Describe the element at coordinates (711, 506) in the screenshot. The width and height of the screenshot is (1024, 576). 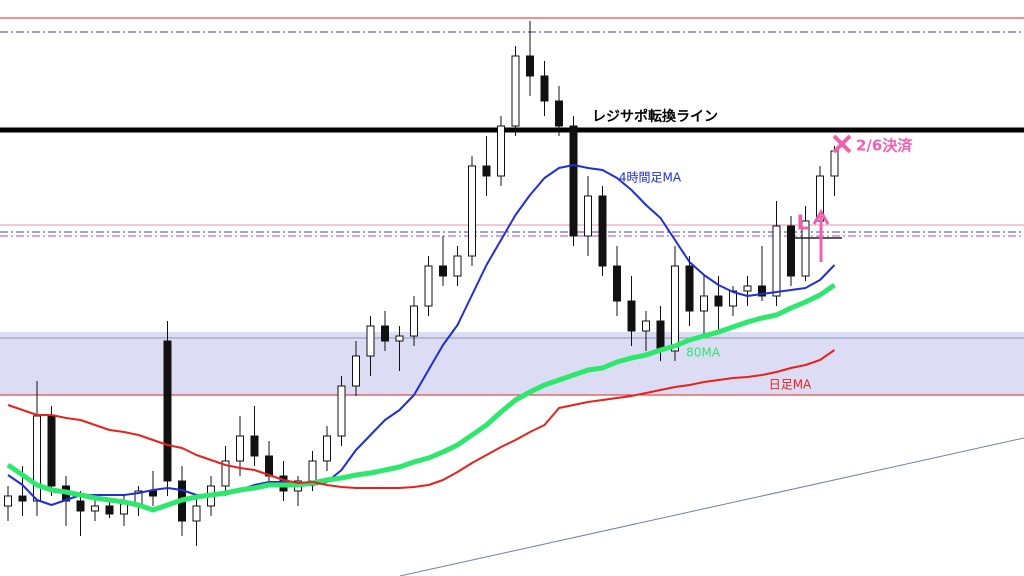
I see `trend-line` at that location.